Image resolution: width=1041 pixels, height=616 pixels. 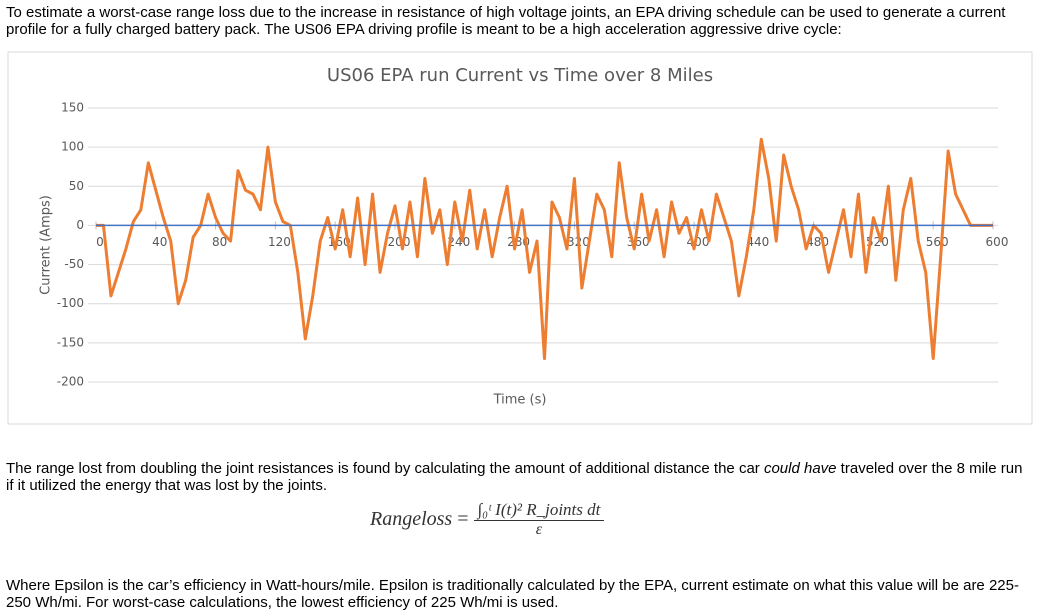 What do you see at coordinates (80, 225) in the screenshot?
I see `y-tick-label: 0` at bounding box center [80, 225].